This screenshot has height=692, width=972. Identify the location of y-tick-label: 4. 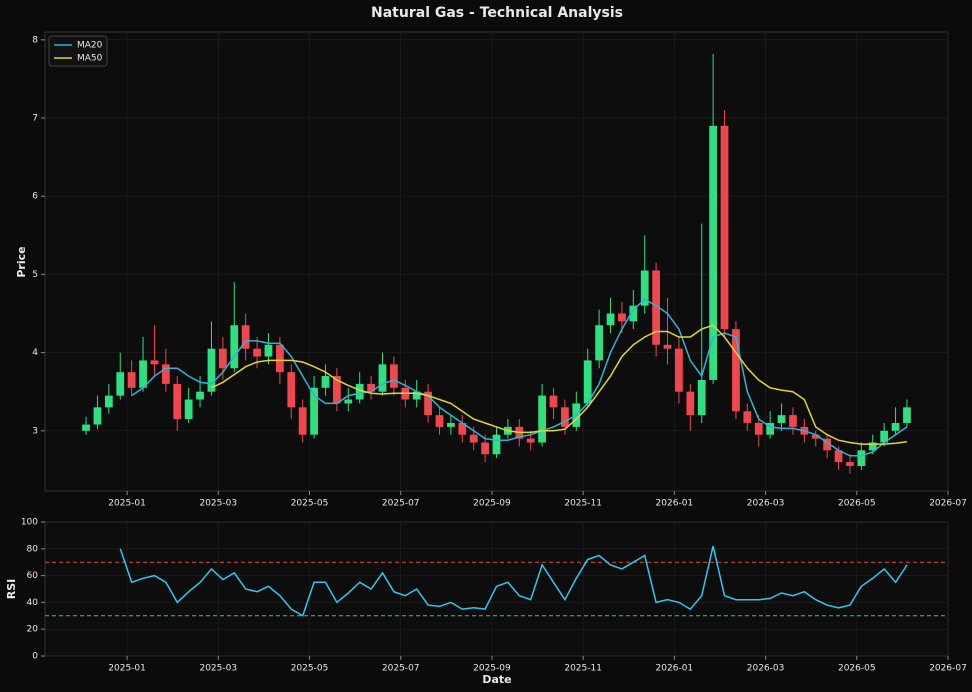
(35, 353).